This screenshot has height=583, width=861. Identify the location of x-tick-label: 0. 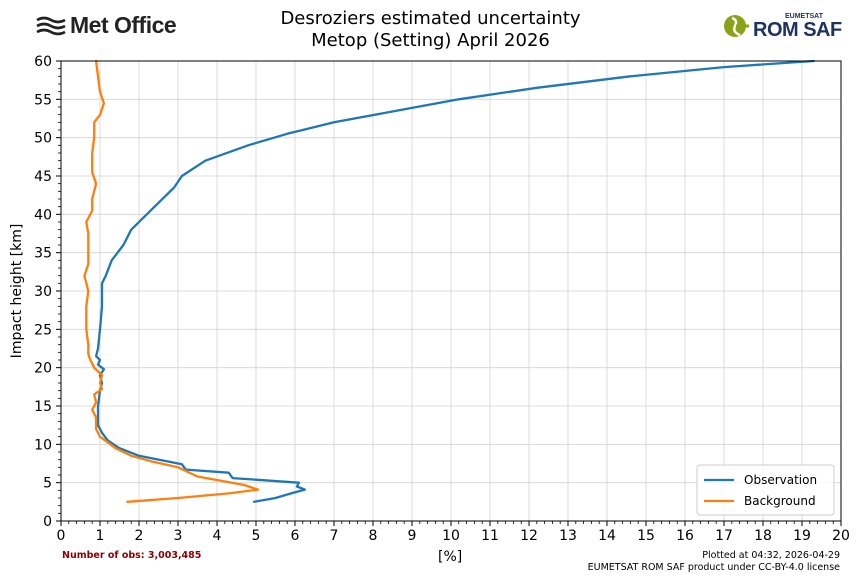
(61, 536).